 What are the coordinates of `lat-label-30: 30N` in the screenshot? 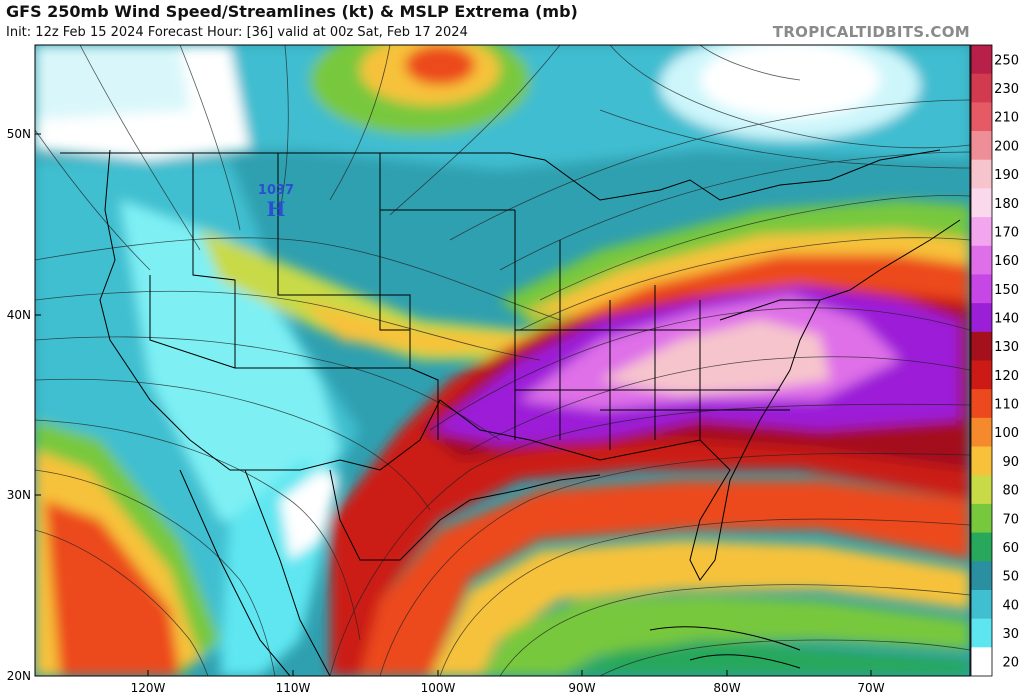 It's located at (19, 495).